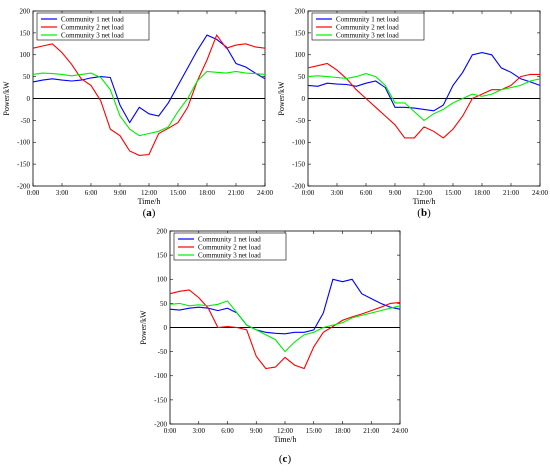  What do you see at coordinates (424, 213) in the screenshot?
I see `panel-label: (b)` at bounding box center [424, 213].